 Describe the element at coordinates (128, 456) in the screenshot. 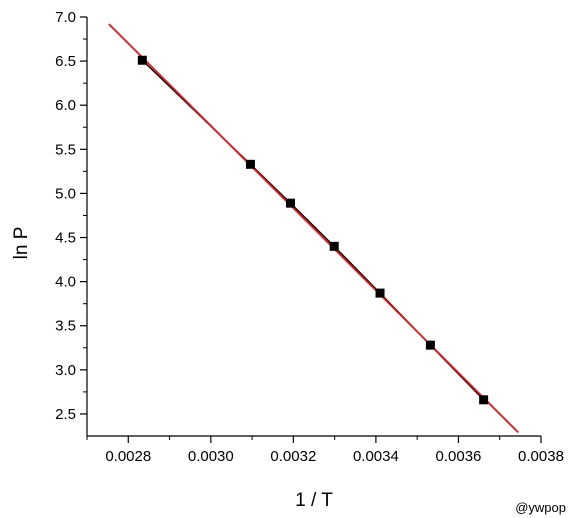

I see `x-tick-label: 0.0028` at that location.